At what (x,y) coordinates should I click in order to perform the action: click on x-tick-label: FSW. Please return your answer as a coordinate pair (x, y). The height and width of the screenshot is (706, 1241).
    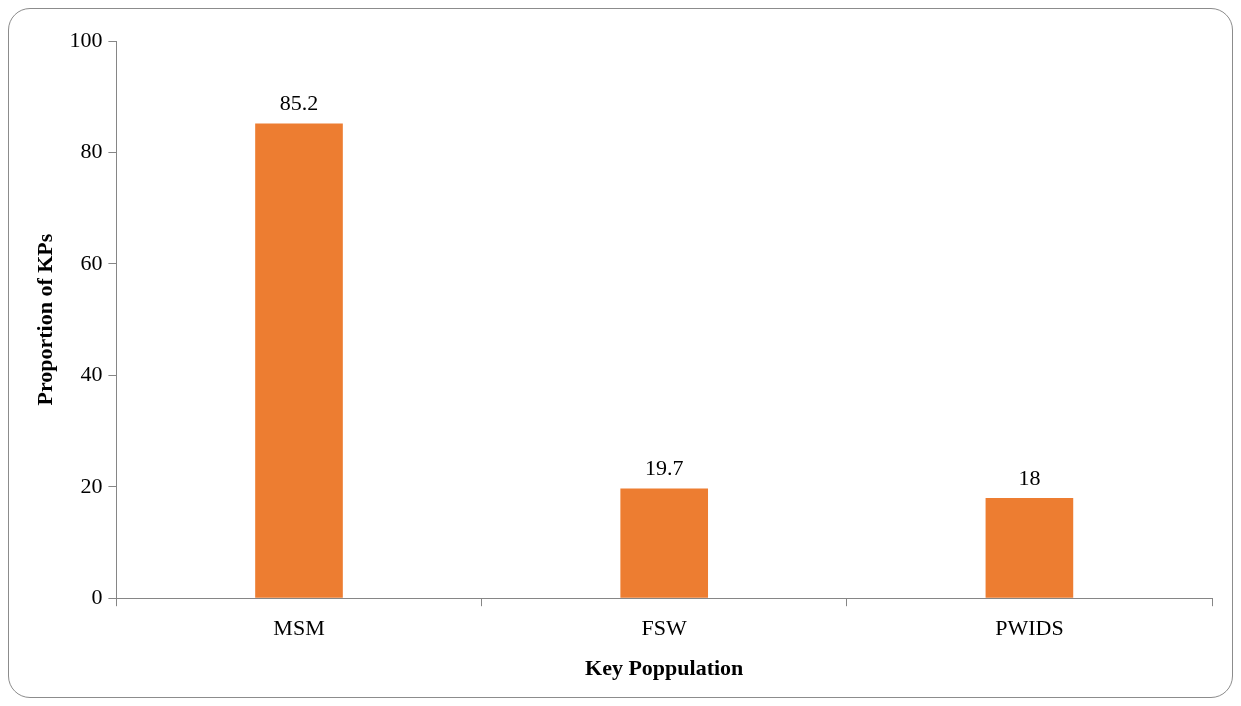
    Looking at the image, I should click on (664, 628).